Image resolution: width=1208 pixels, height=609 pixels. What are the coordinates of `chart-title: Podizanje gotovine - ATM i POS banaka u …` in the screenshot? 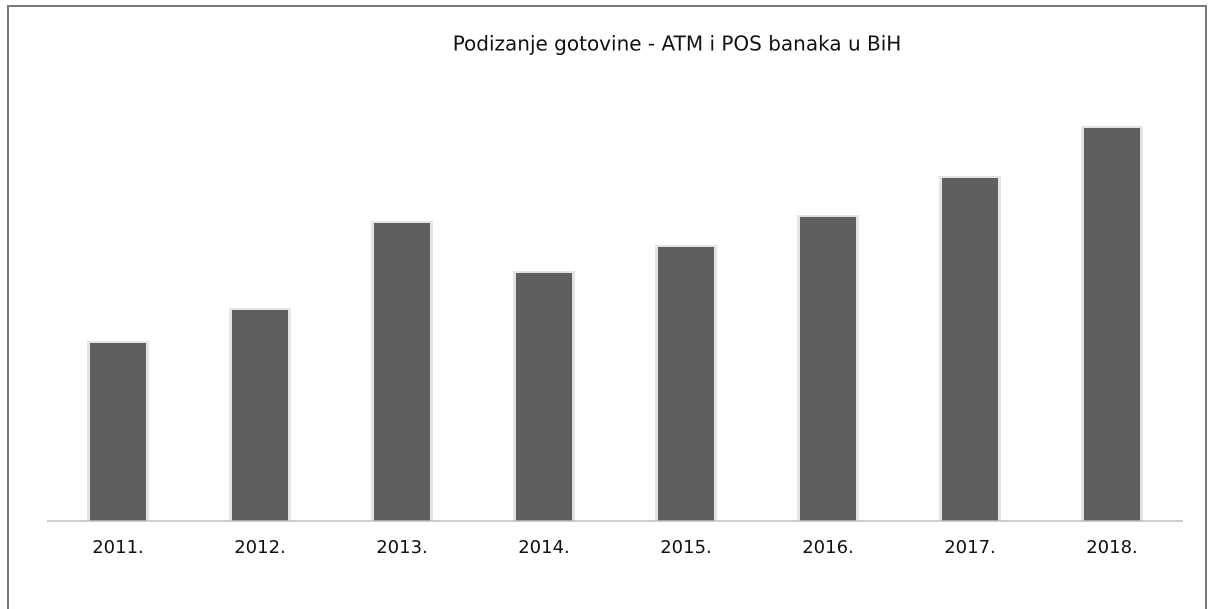 It's located at (677, 44).